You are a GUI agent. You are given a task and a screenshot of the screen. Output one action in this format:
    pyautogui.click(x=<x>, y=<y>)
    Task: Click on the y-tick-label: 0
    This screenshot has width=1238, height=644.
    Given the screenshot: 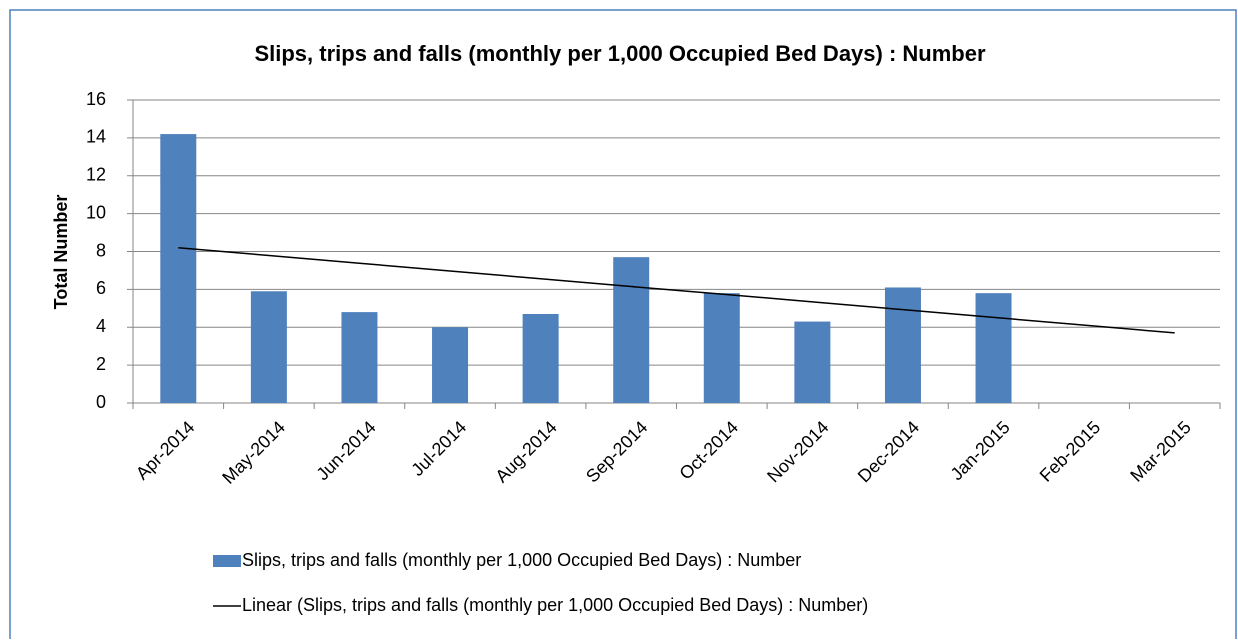 What is the action you would take?
    pyautogui.click(x=101, y=402)
    